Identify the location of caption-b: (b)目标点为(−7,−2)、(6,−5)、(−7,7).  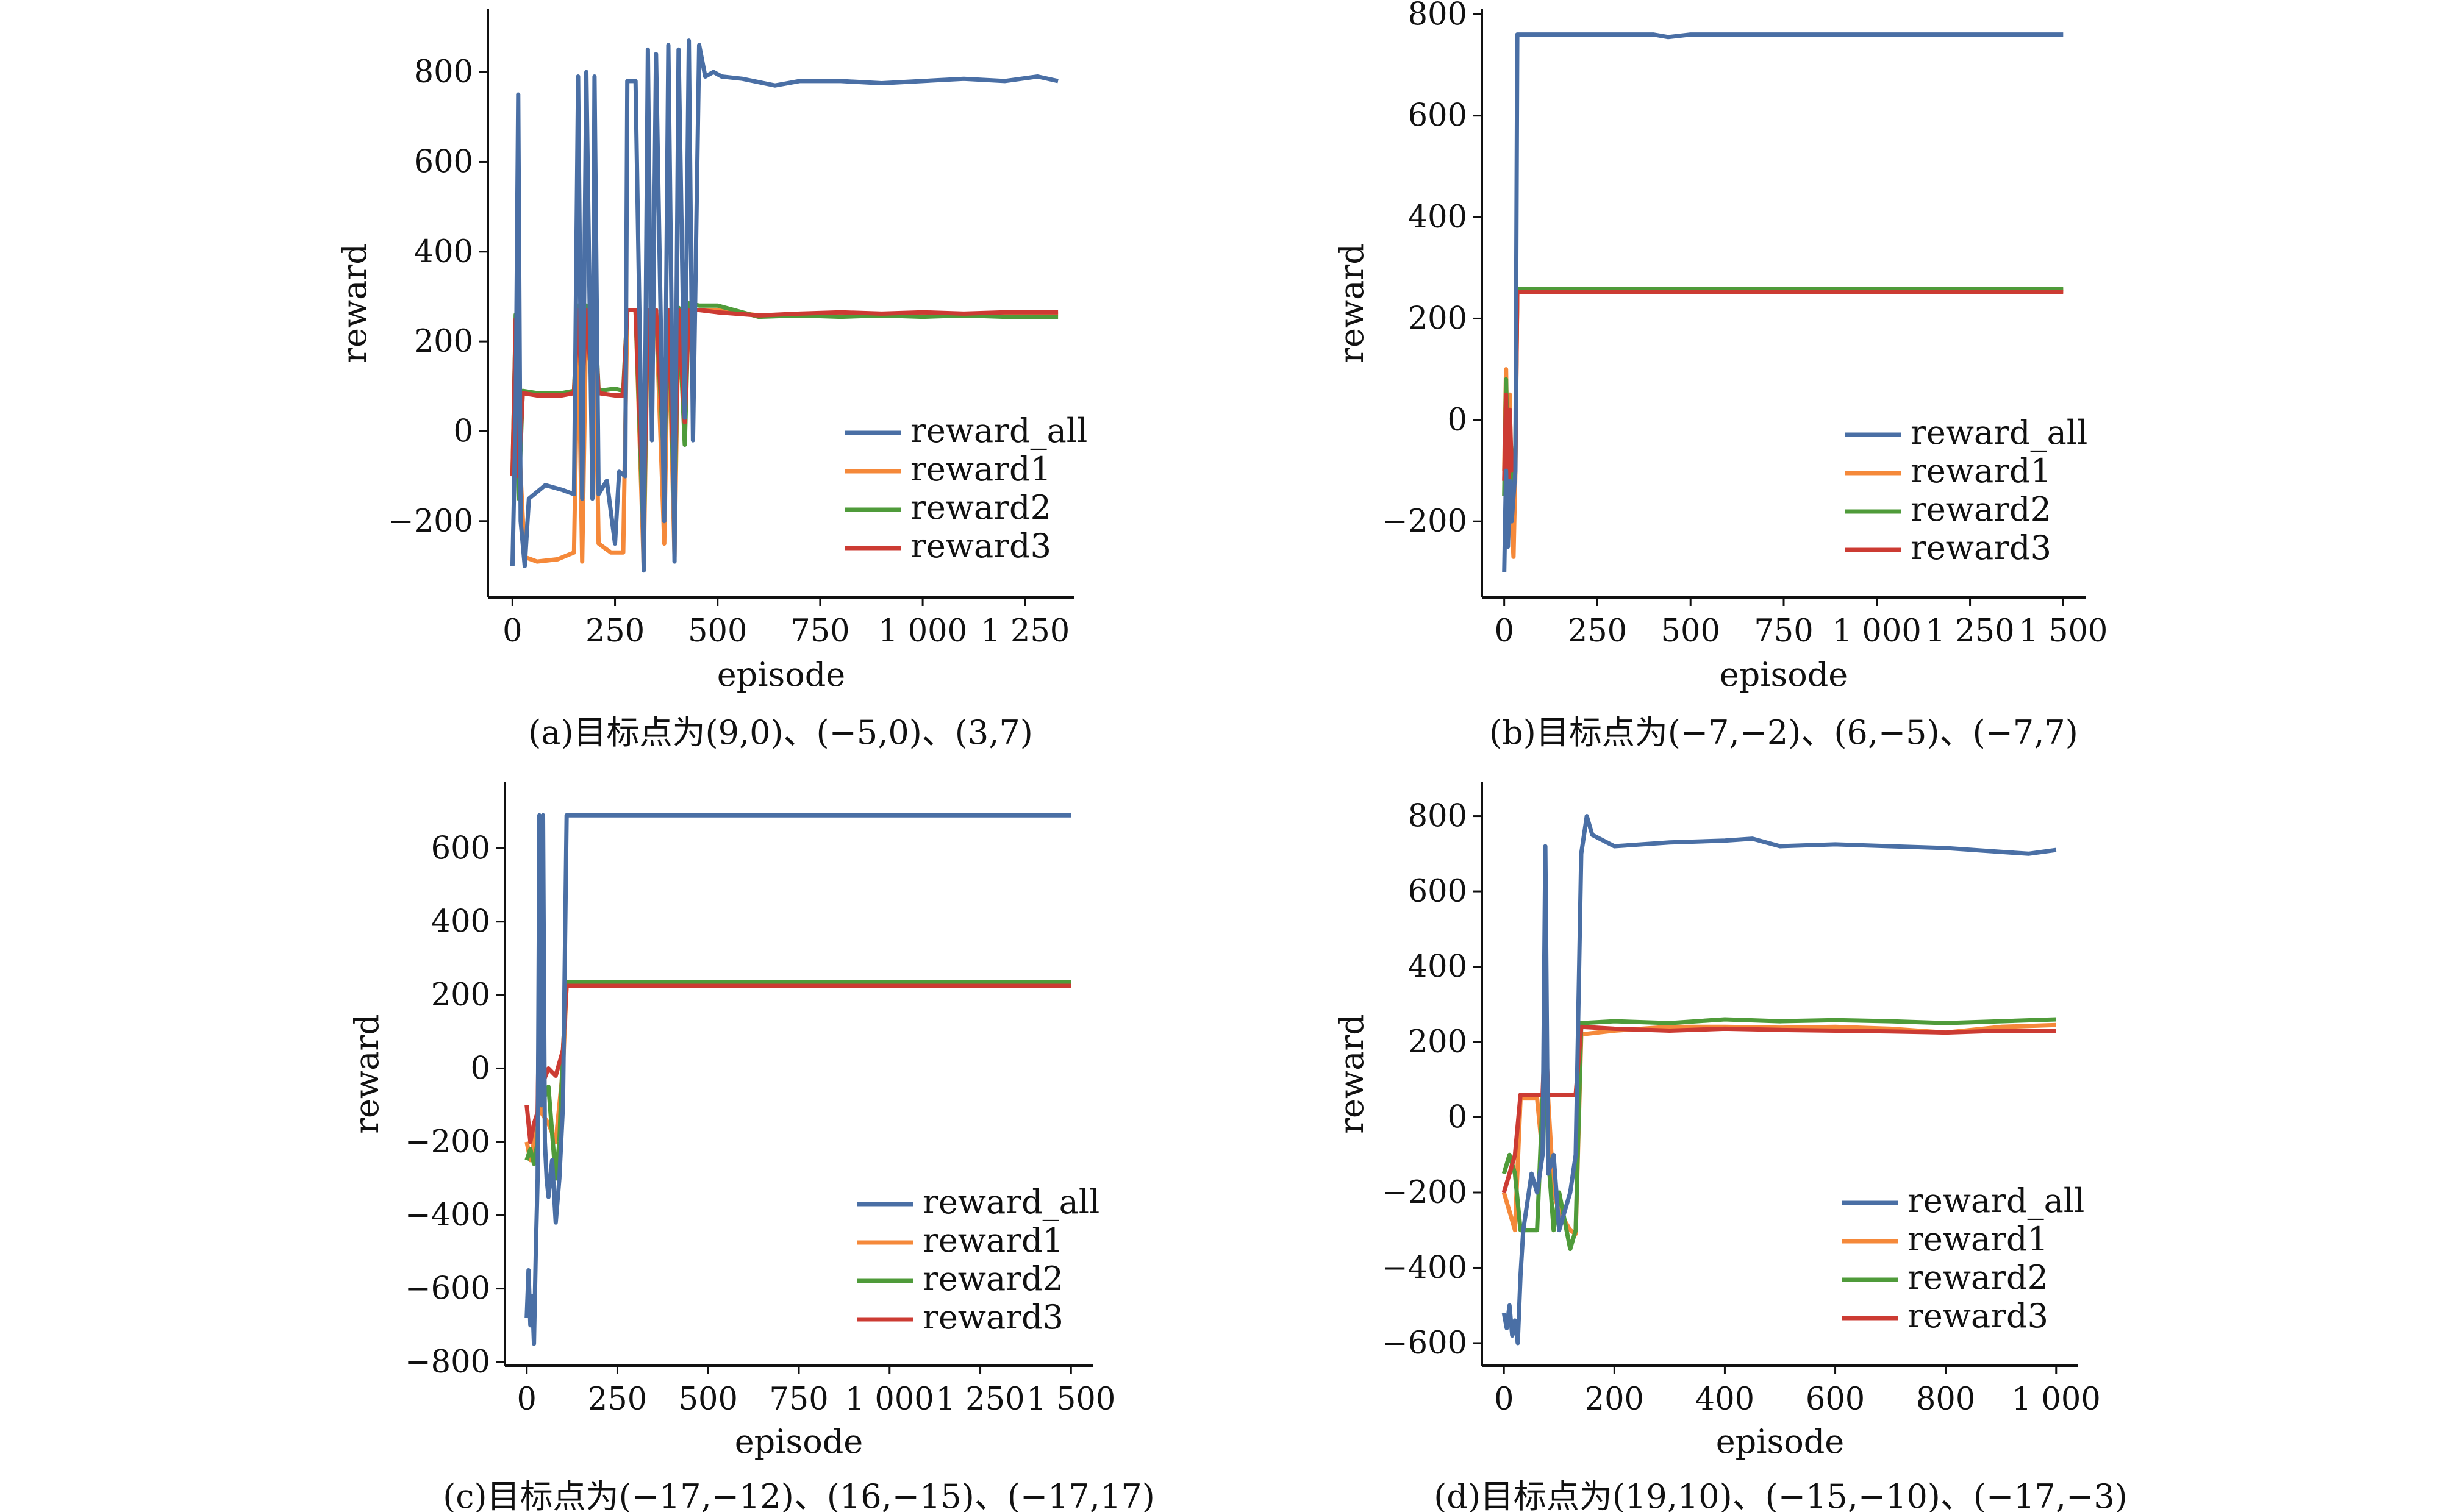
(1783, 732).